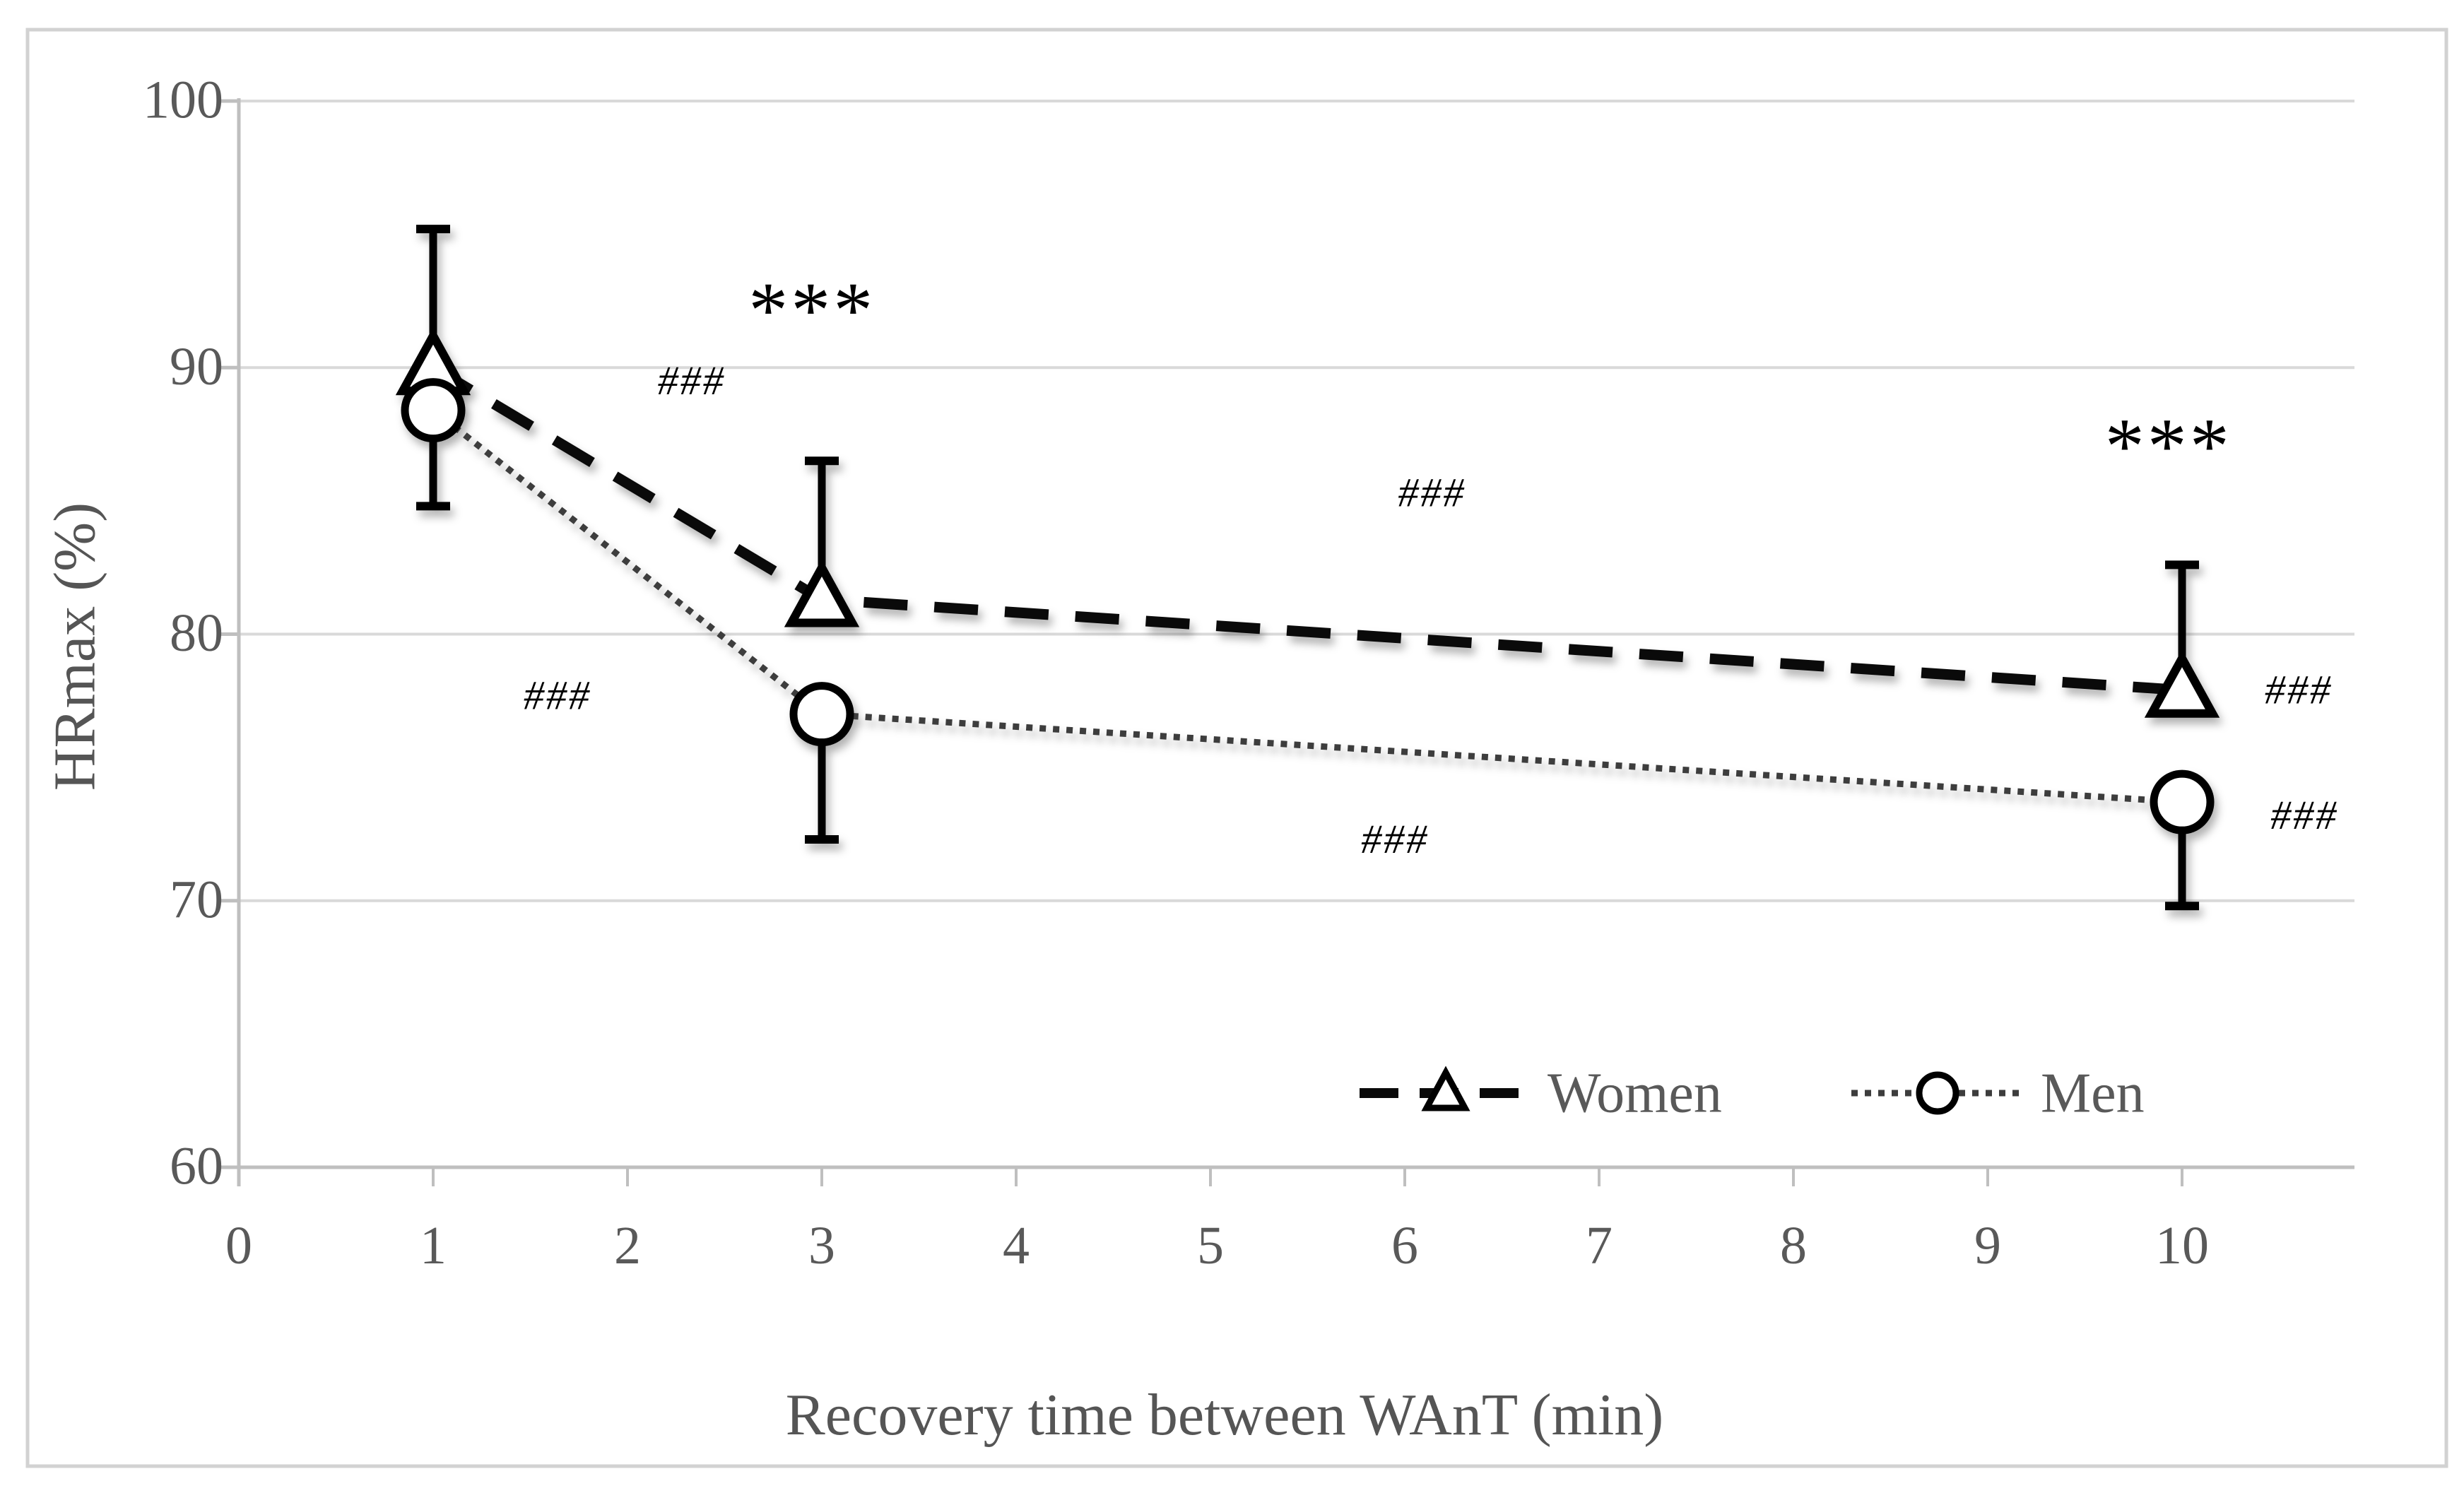 The width and height of the screenshot is (2464, 1493). Describe the element at coordinates (812, 310) in the screenshot. I see `annotation-stars-0: ***` at that location.